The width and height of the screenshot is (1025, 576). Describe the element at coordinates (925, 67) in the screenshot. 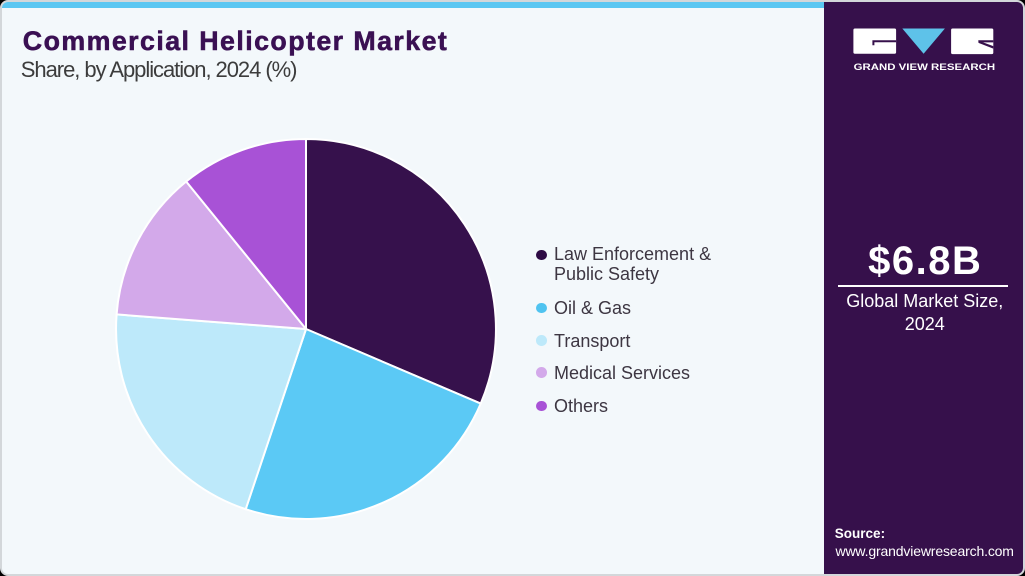

I see `svg-text: GRAND VIEW RESEARCH` at that location.